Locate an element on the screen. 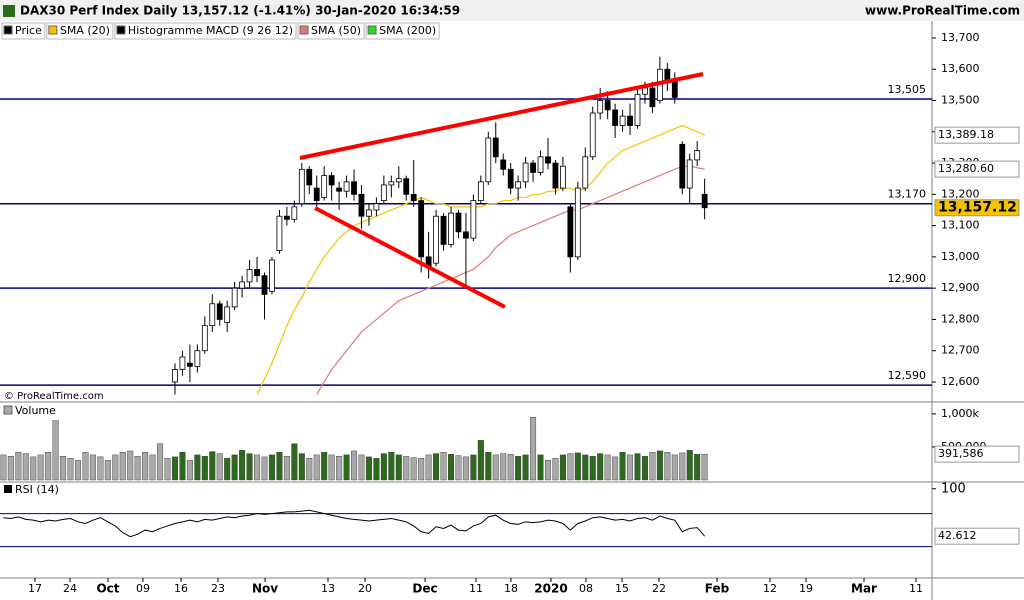  price-last-label: 13,157.12 is located at coordinates (977, 208).